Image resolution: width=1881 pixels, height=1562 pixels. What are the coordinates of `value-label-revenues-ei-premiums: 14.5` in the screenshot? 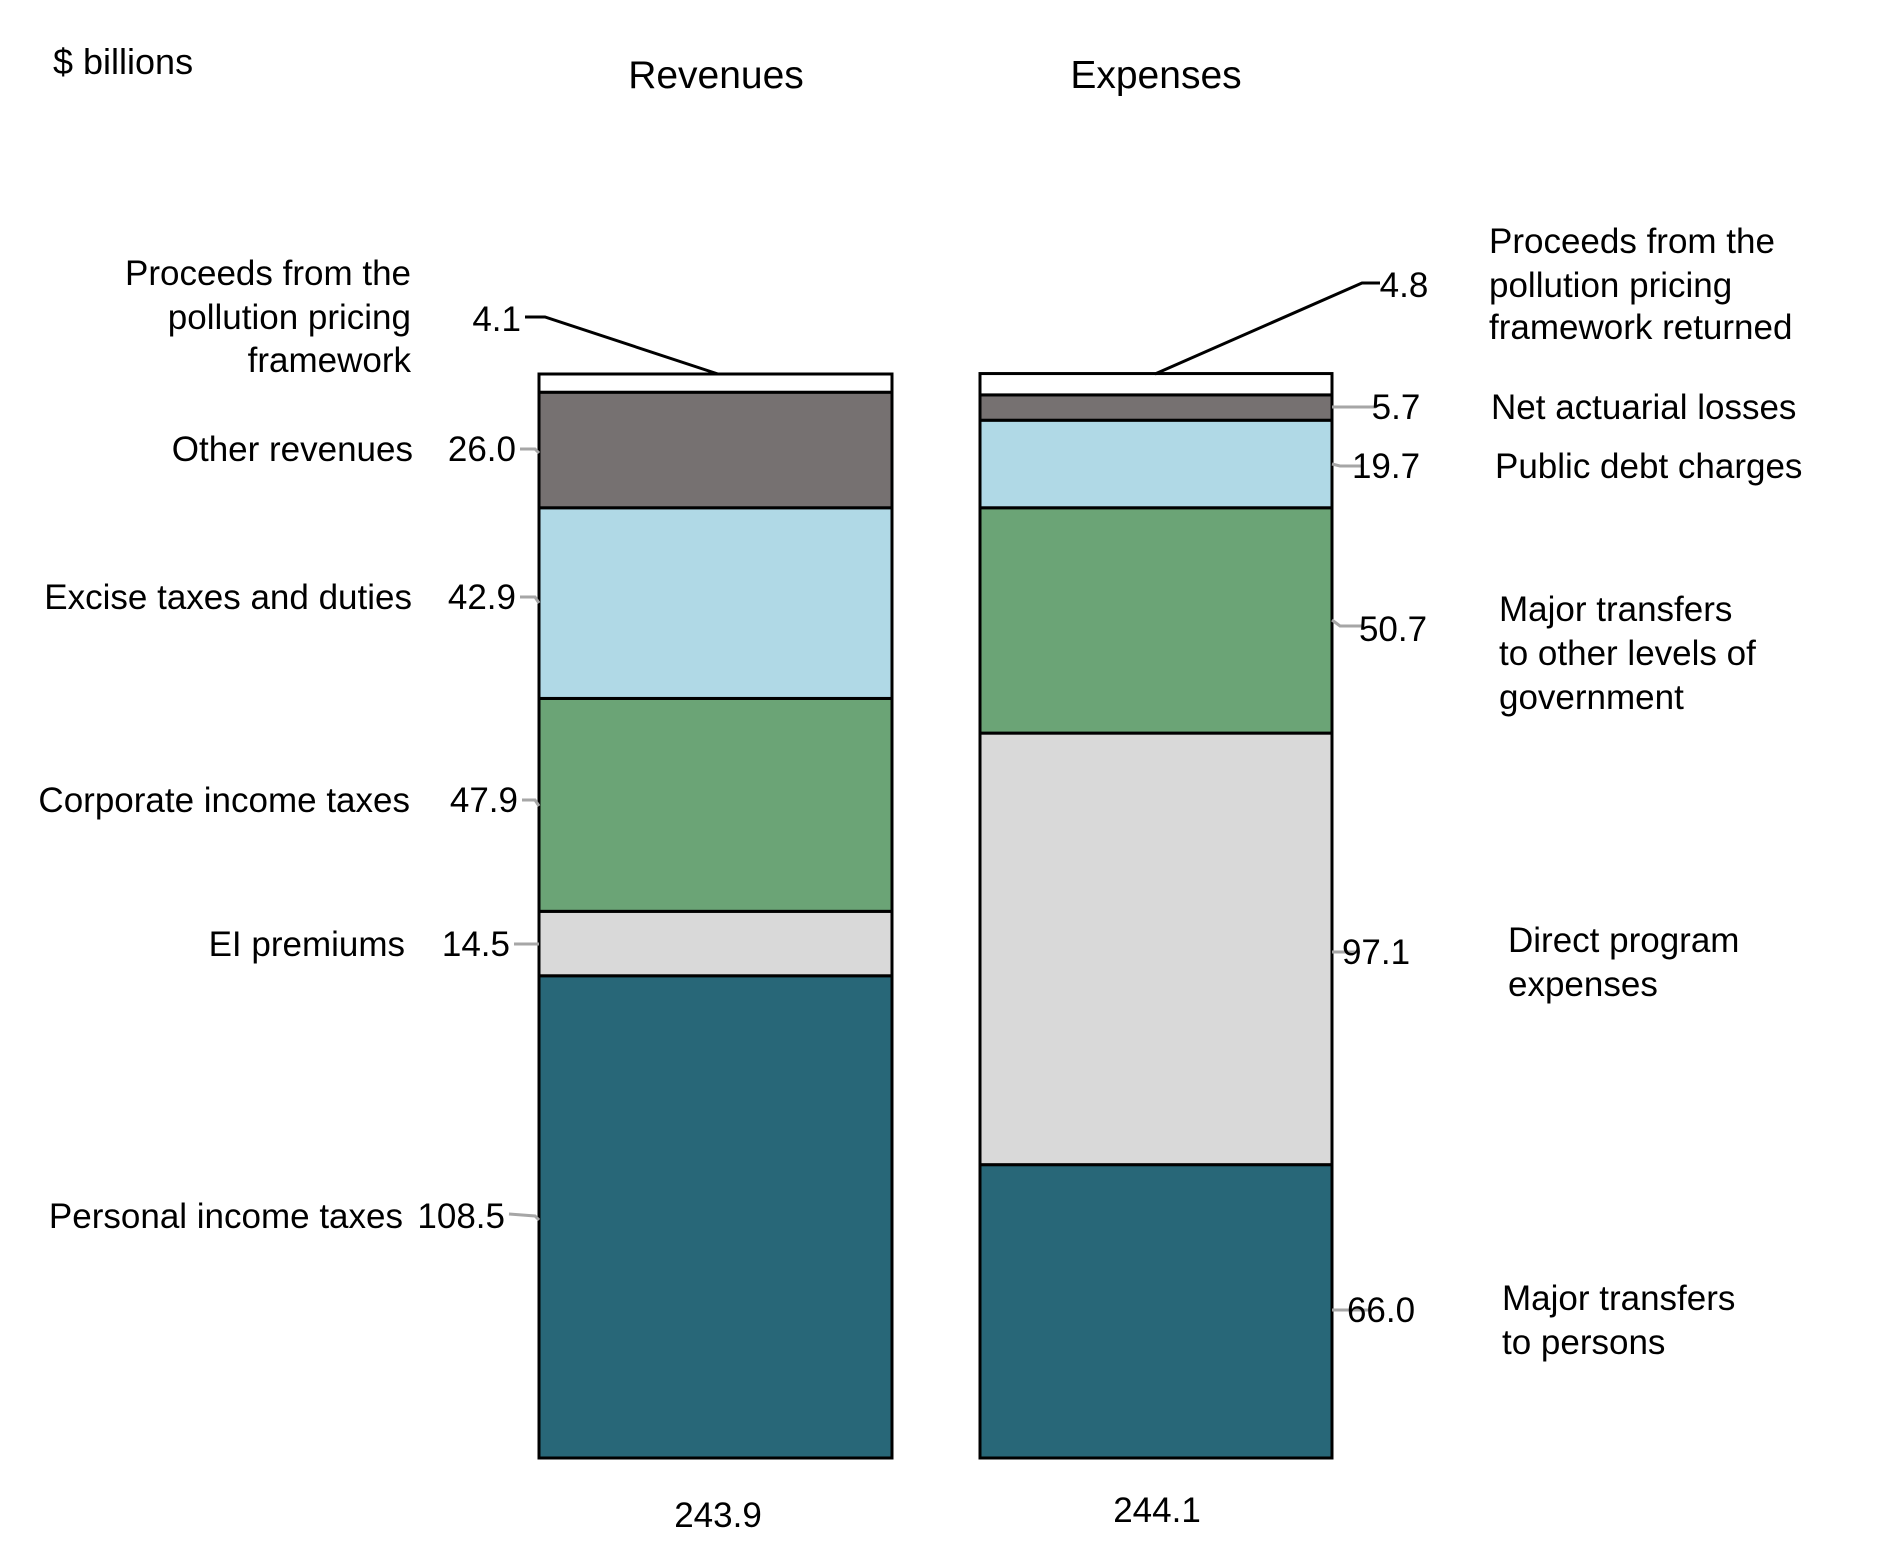 It's located at (476, 944).